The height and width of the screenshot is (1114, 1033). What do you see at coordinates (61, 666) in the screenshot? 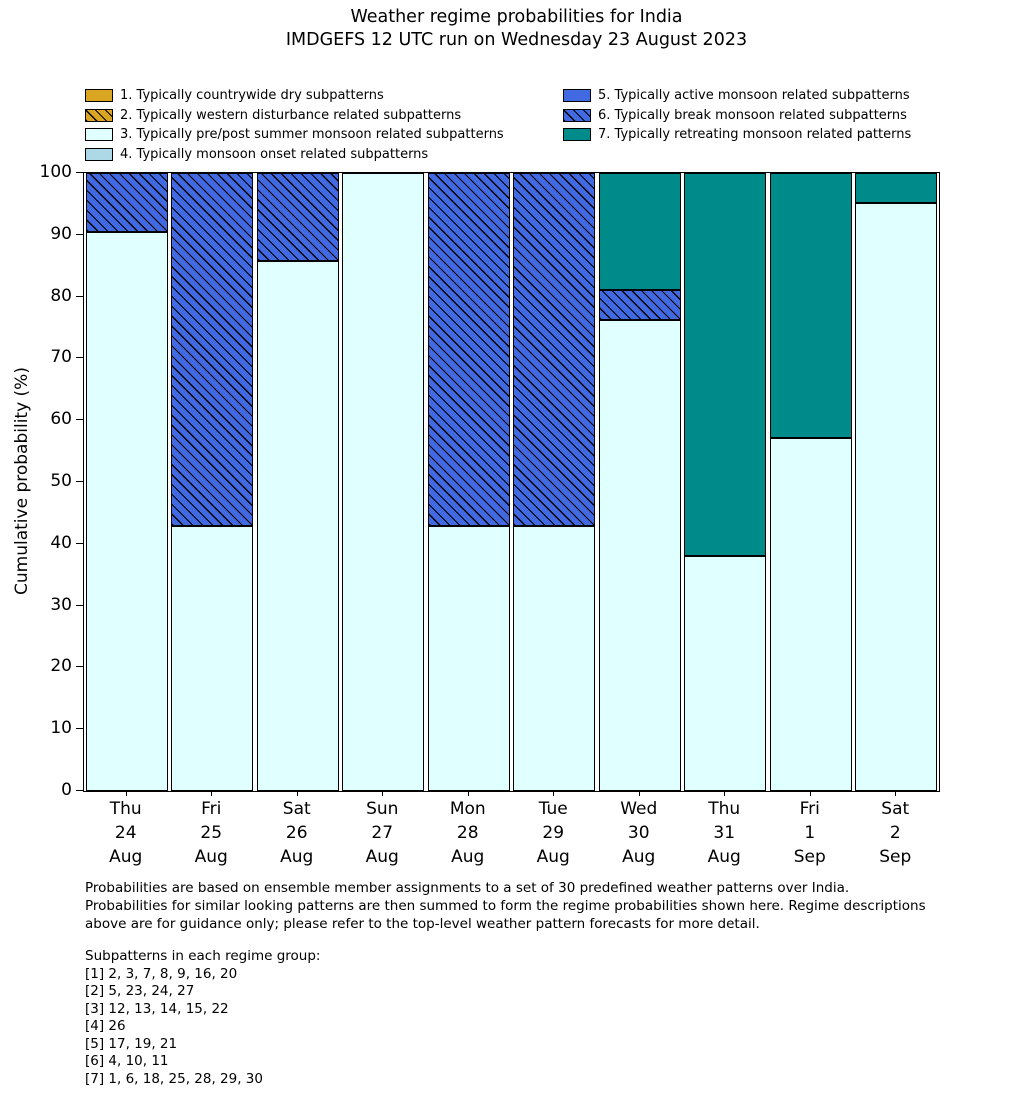
I see `y-tick-label: 20` at bounding box center [61, 666].